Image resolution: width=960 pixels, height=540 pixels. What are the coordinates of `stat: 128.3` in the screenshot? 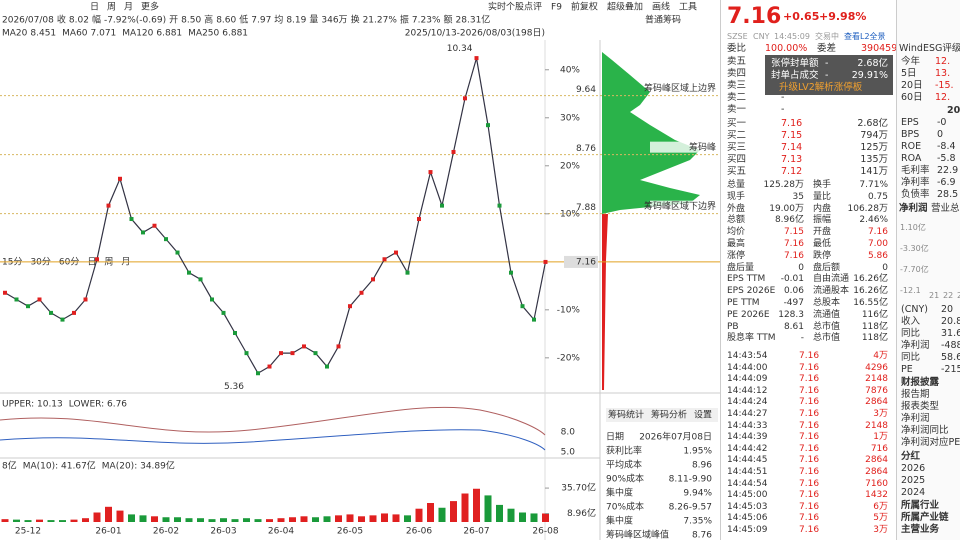 It's located at (791, 314).